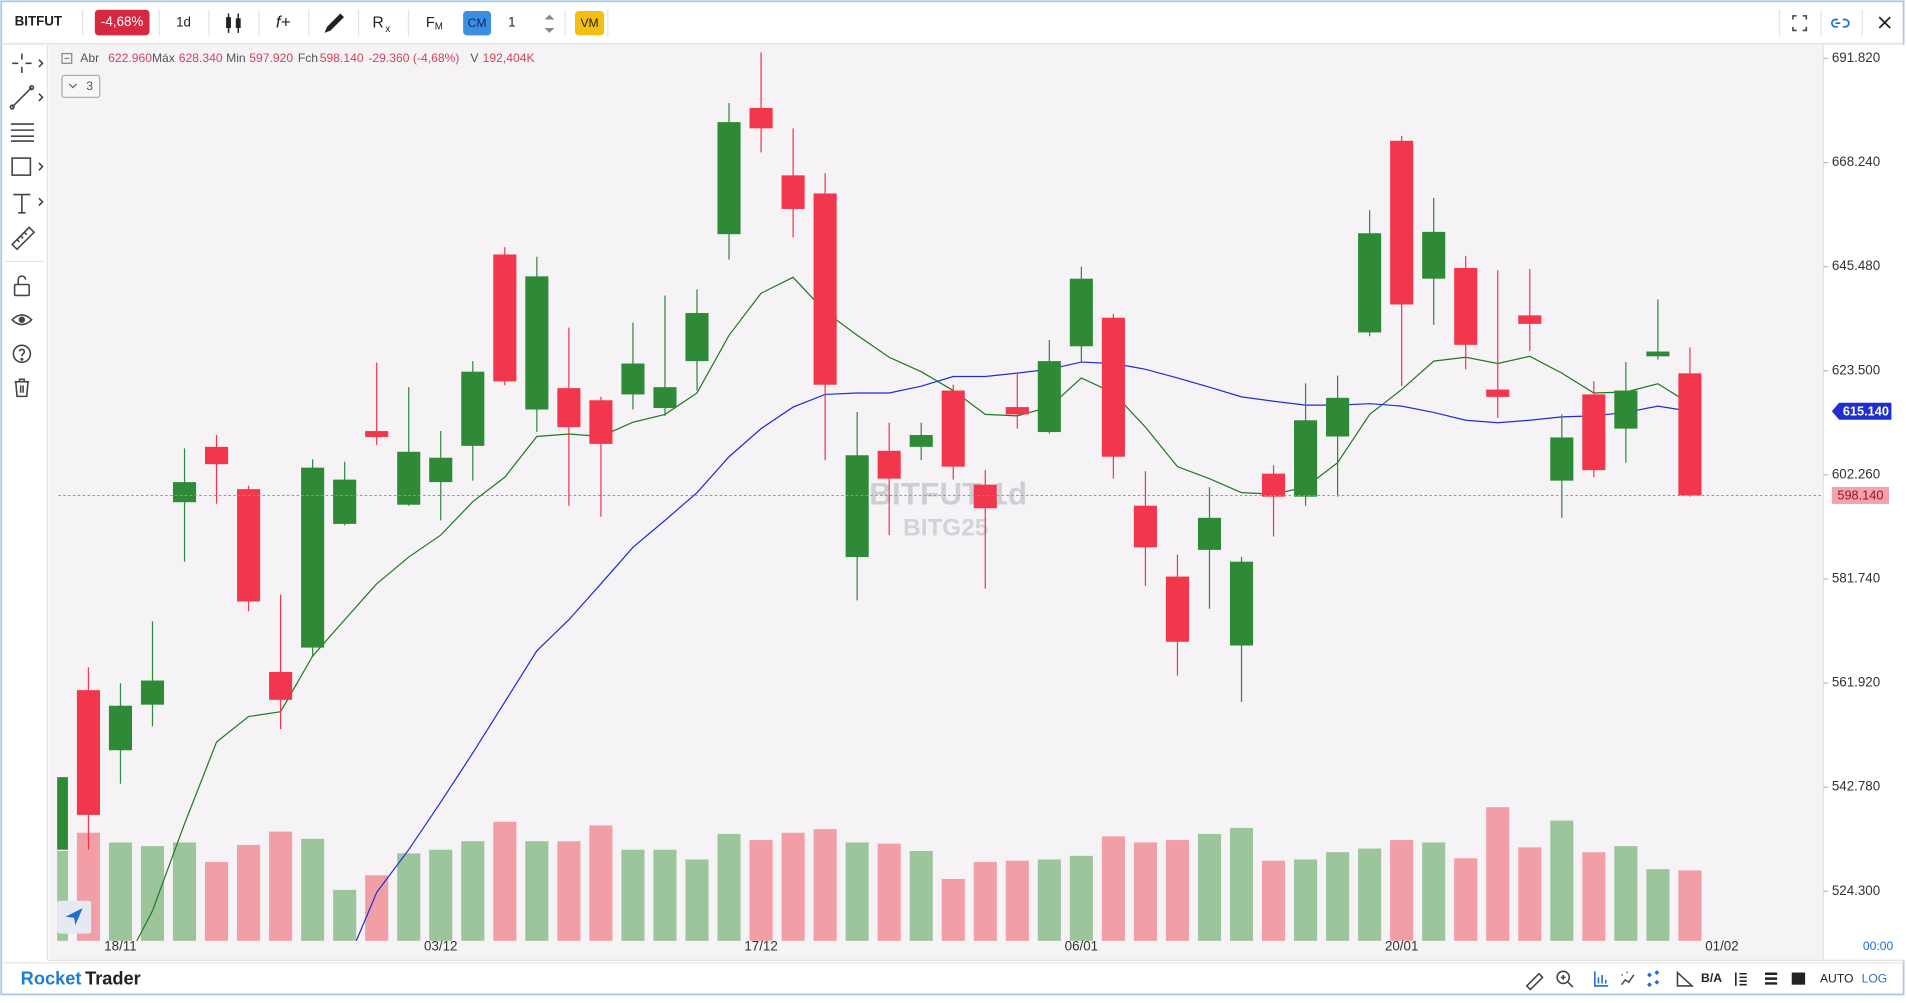 The image size is (1906, 1003). What do you see at coordinates (511, 22) in the screenshot?
I see `quantity: 1` at bounding box center [511, 22].